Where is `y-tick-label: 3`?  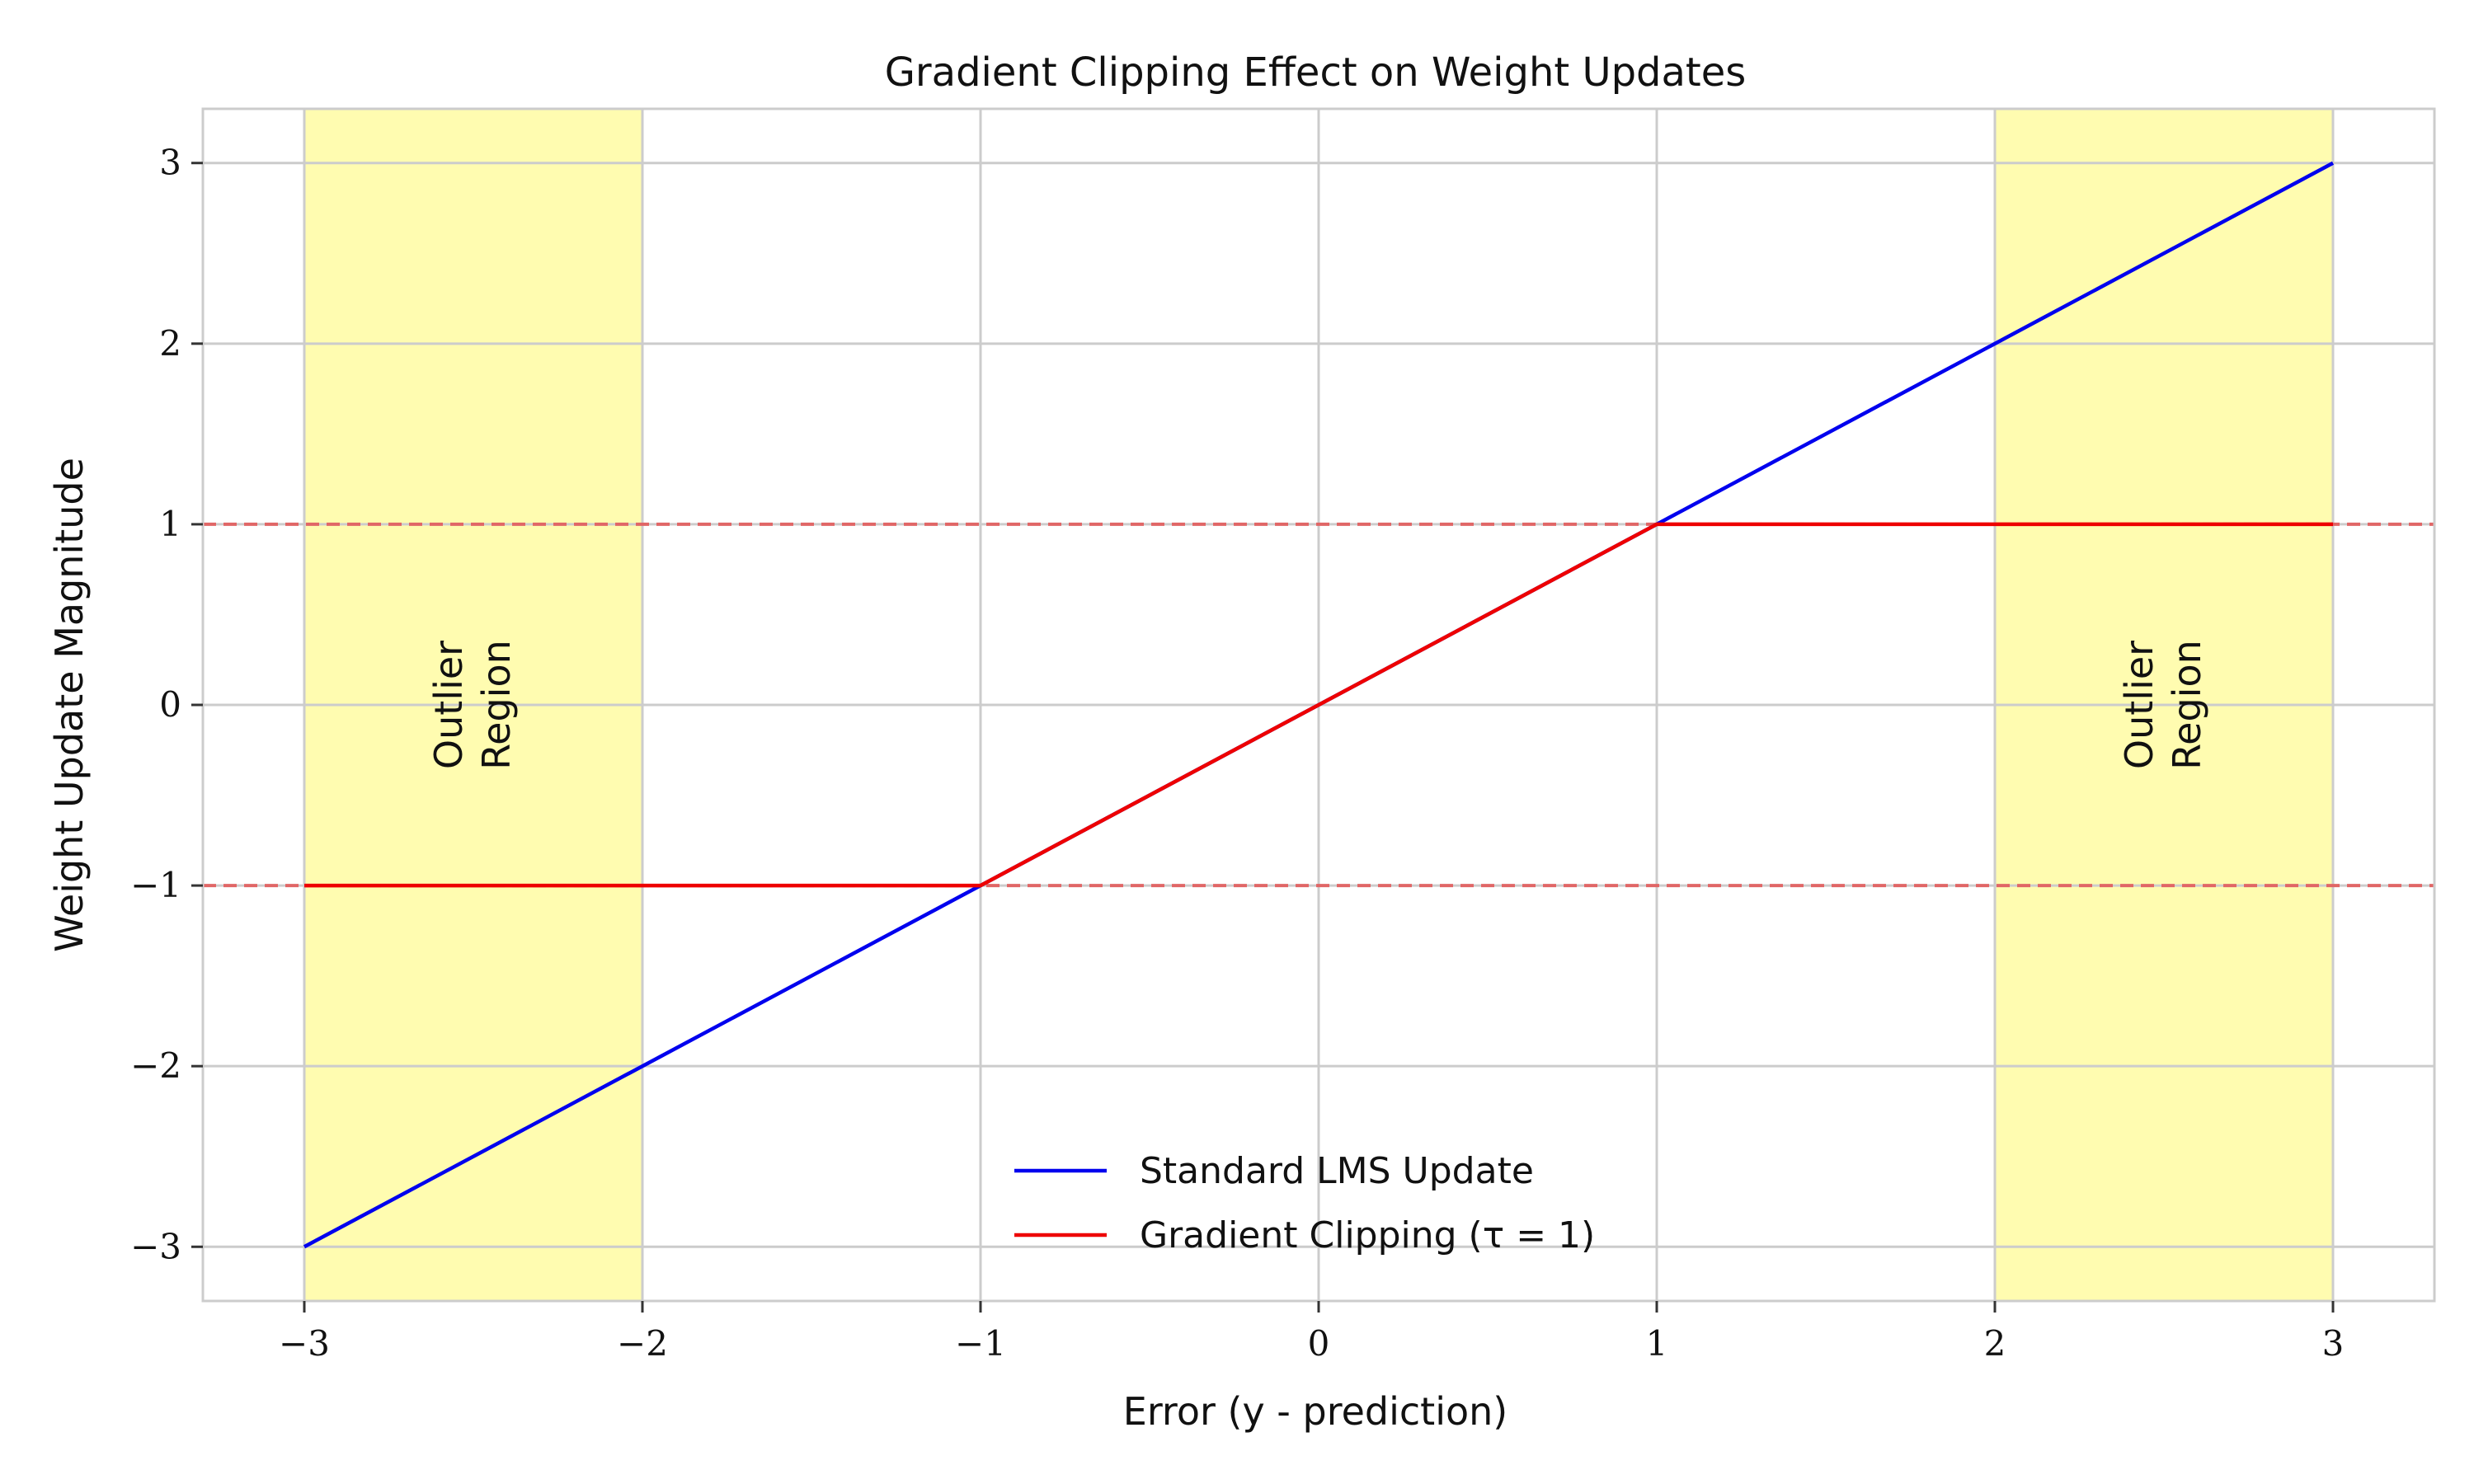 y-tick-label: 3 is located at coordinates (170, 163).